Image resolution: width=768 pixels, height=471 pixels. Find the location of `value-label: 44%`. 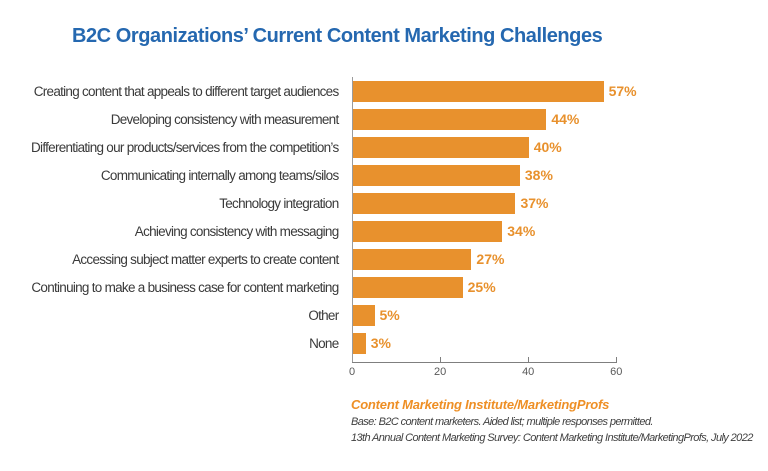

value-label: 44% is located at coordinates (565, 119).